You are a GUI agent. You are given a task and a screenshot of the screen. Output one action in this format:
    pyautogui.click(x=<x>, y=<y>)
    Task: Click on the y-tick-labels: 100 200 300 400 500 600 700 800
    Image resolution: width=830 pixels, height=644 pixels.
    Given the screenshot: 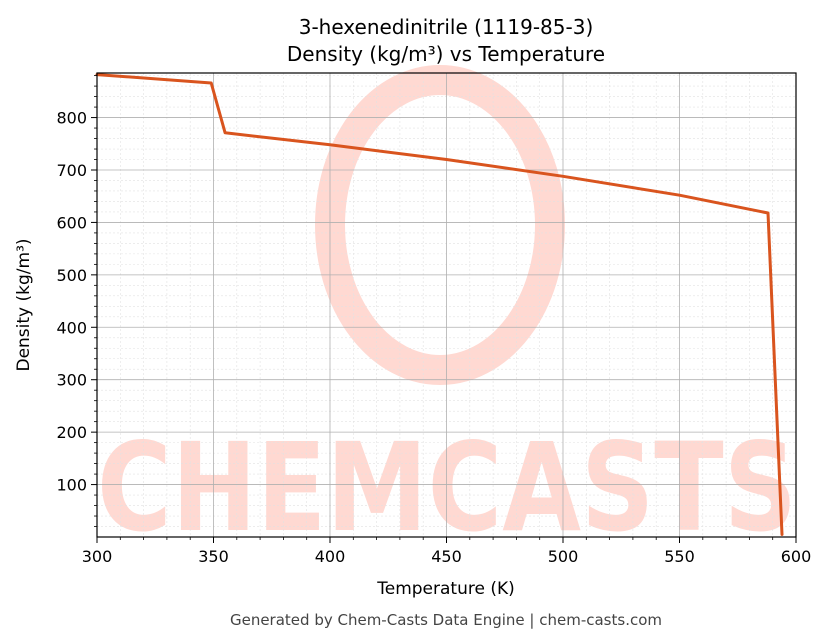 What is the action you would take?
    pyautogui.click(x=71, y=302)
    